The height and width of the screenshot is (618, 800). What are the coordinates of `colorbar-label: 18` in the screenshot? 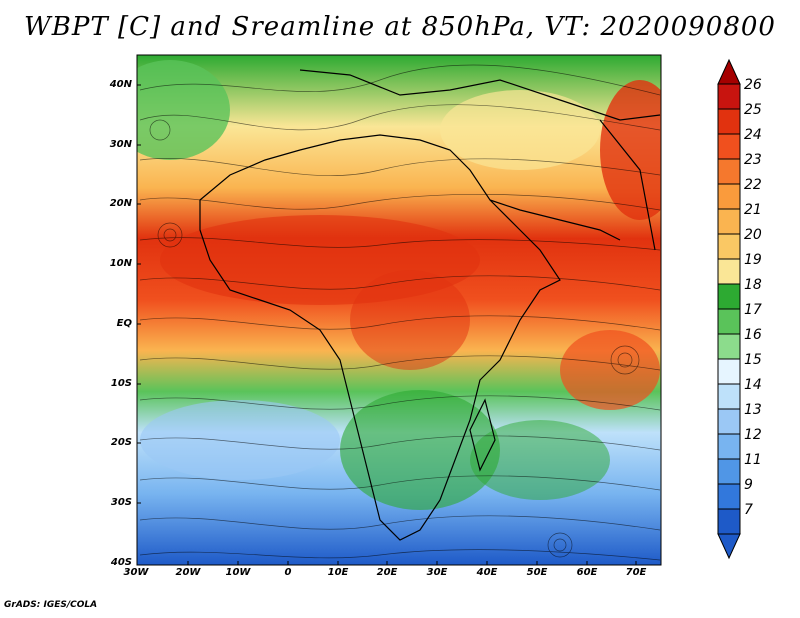 It's located at (753, 285).